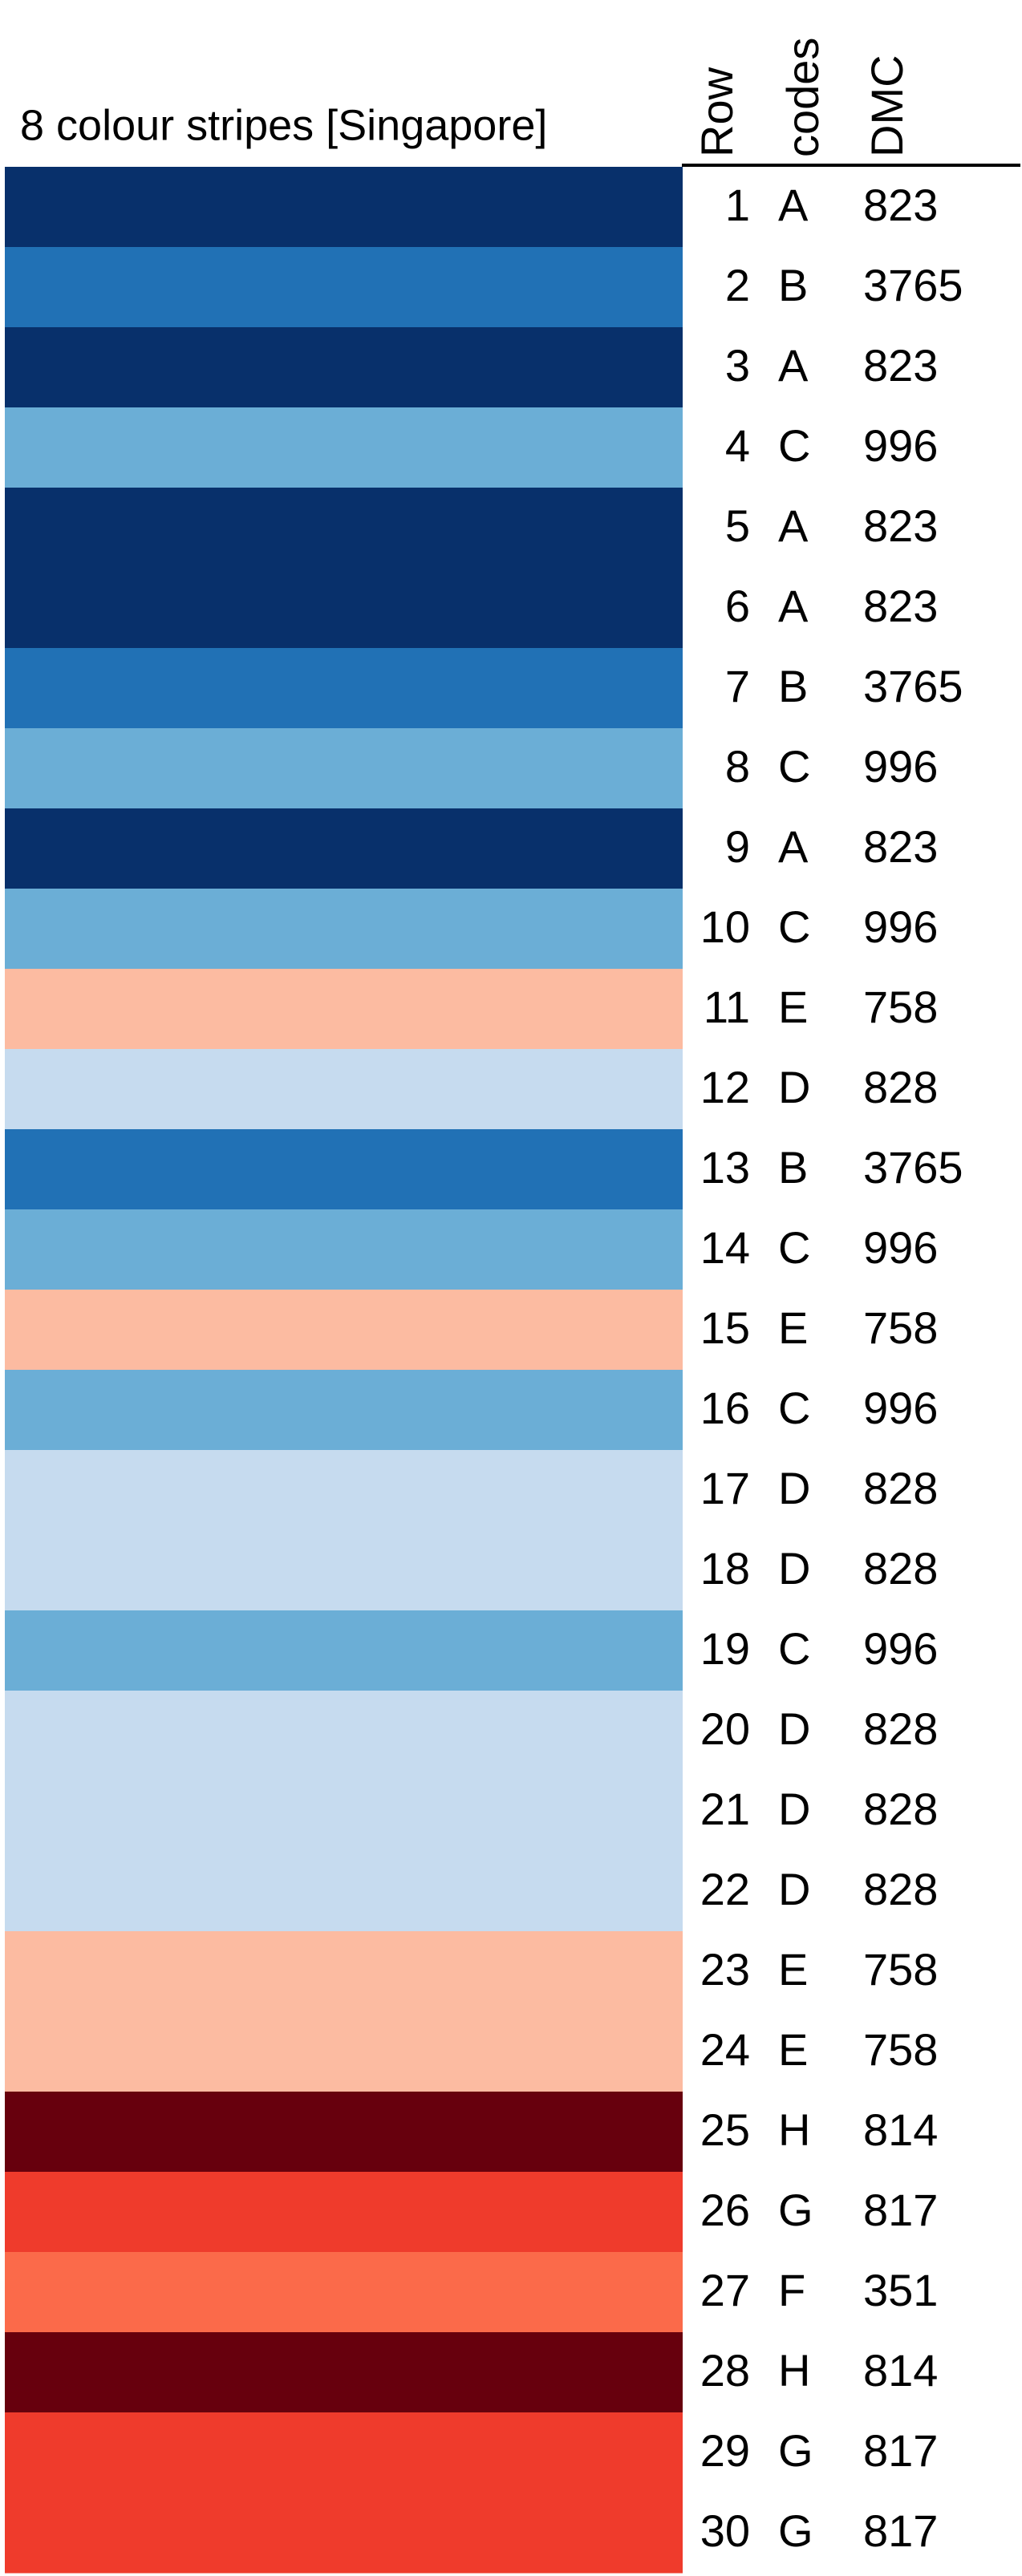 The width and height of the screenshot is (1022, 2576). What do you see at coordinates (725, 1889) in the screenshot?
I see `row-number: 22` at bounding box center [725, 1889].